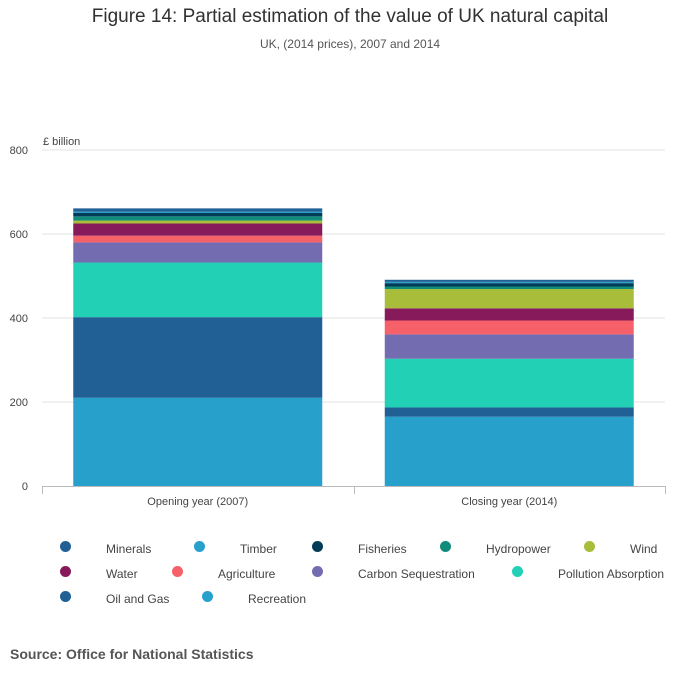  What do you see at coordinates (247, 574) in the screenshot?
I see `legend-label: Agriculture` at bounding box center [247, 574].